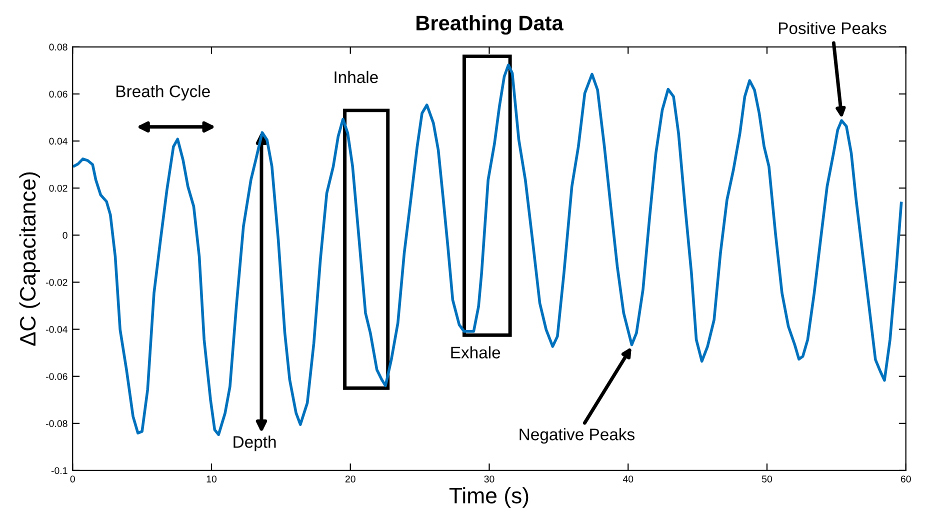 Image resolution: width=931 pixels, height=521 pixels. I want to click on chart-title: Breathing Data, so click(490, 25).